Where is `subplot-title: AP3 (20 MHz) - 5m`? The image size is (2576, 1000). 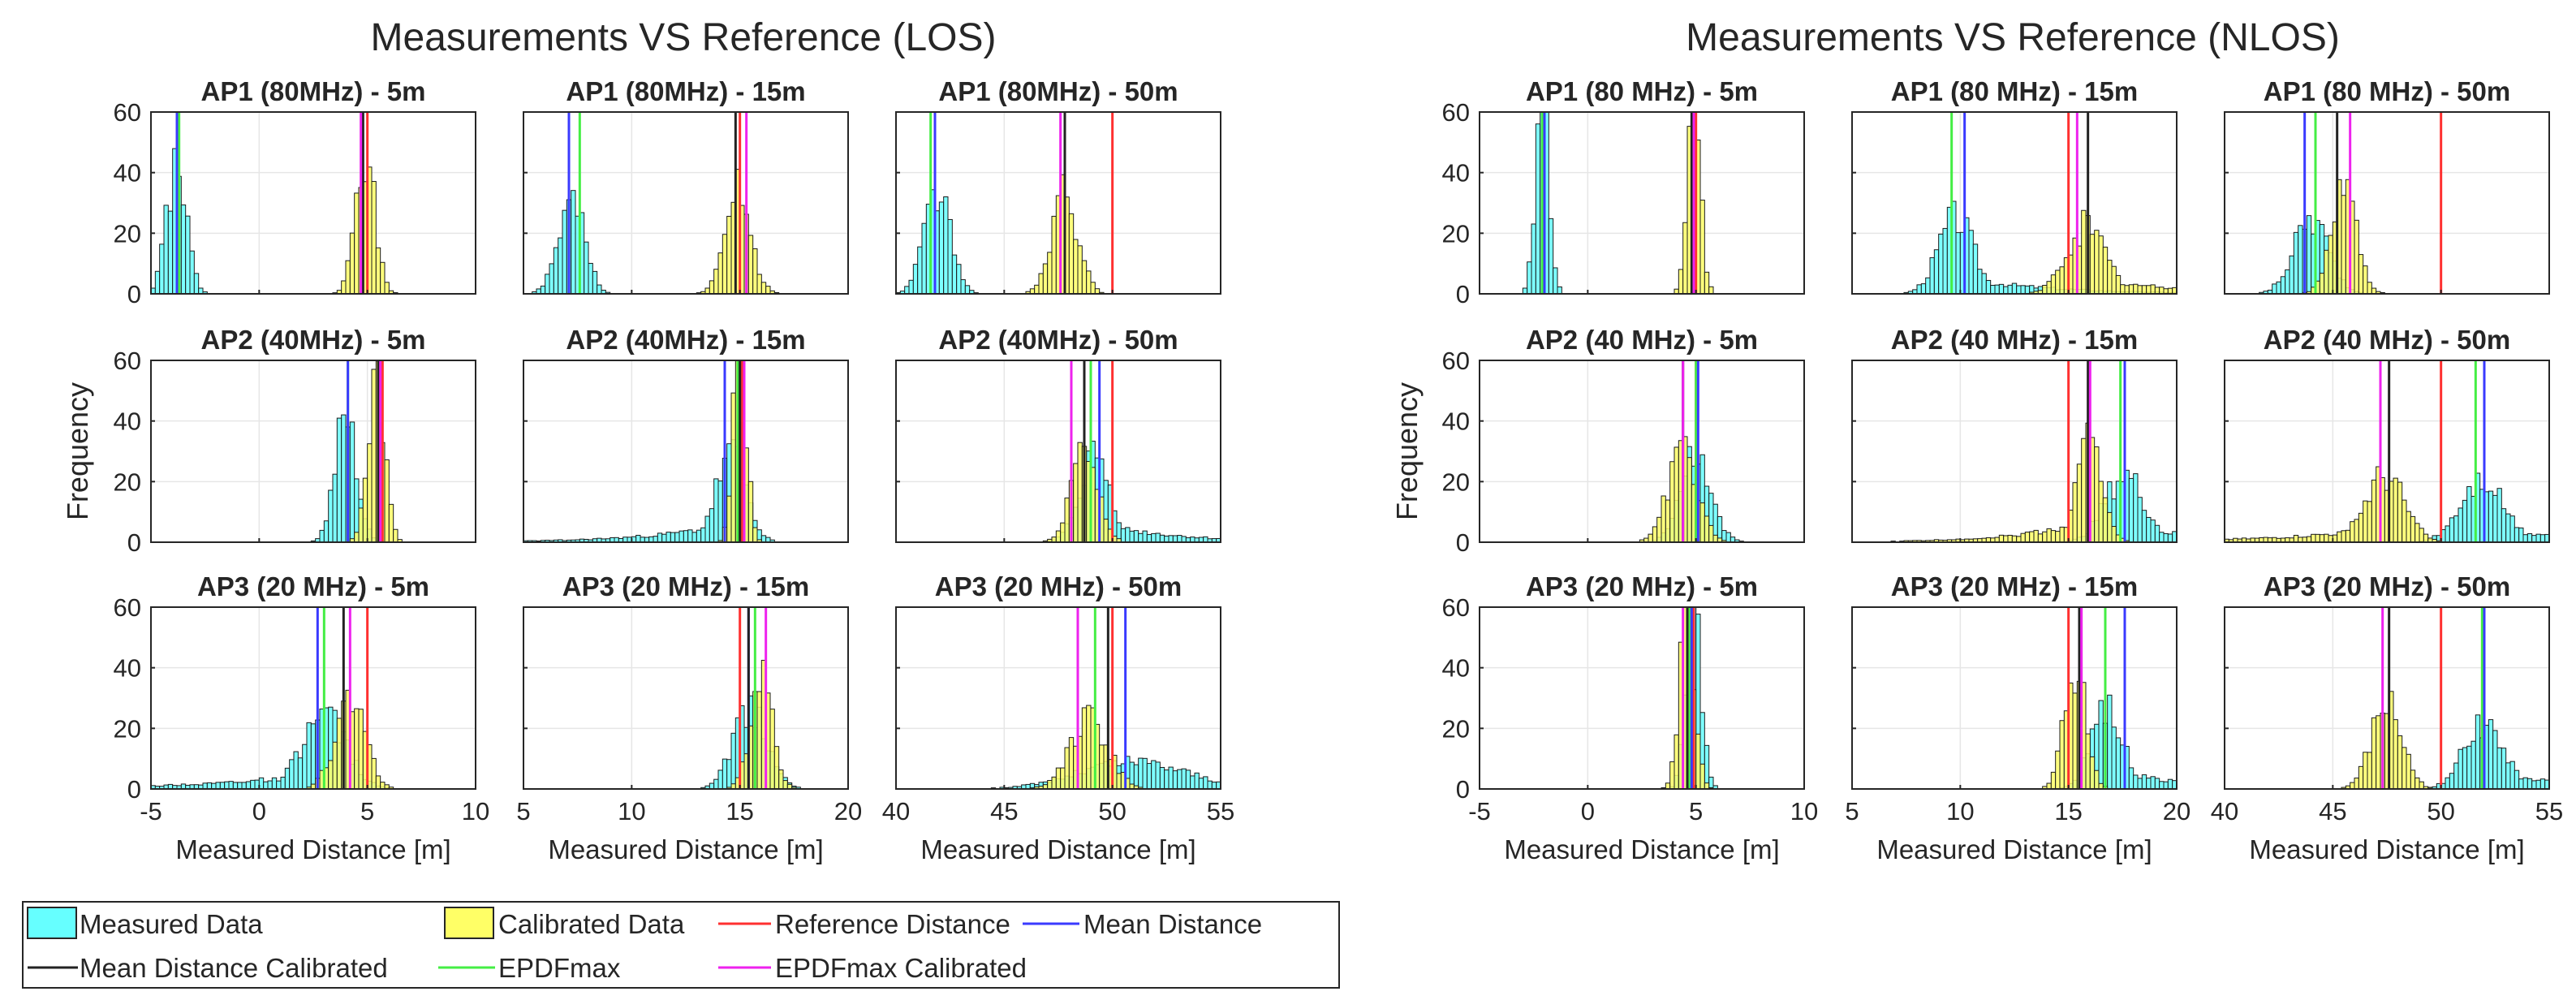 subplot-title: AP3 (20 MHz) - 5m is located at coordinates (1642, 586).